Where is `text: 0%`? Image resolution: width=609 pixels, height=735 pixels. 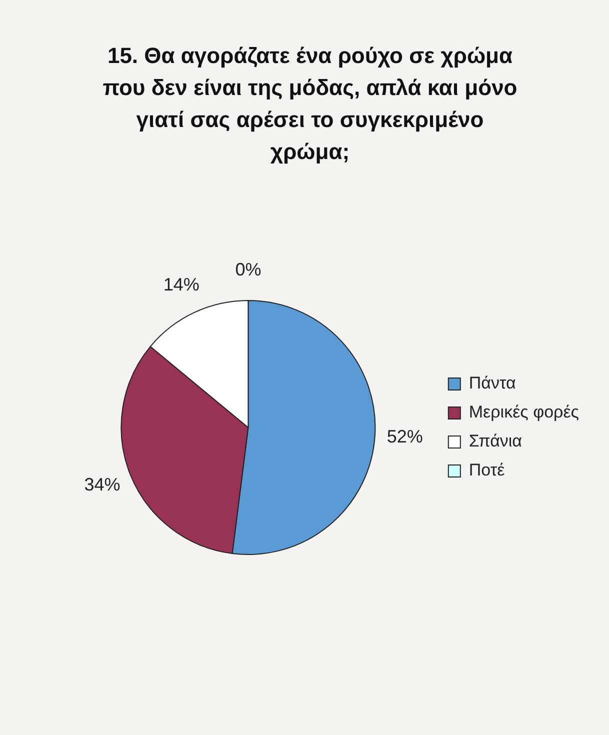 text: 0% is located at coordinates (248, 269).